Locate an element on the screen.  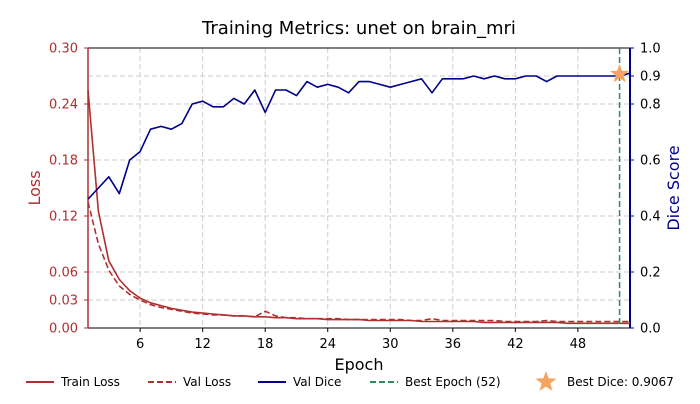
y-left-tick-label: 0.24 is located at coordinates (63, 105).